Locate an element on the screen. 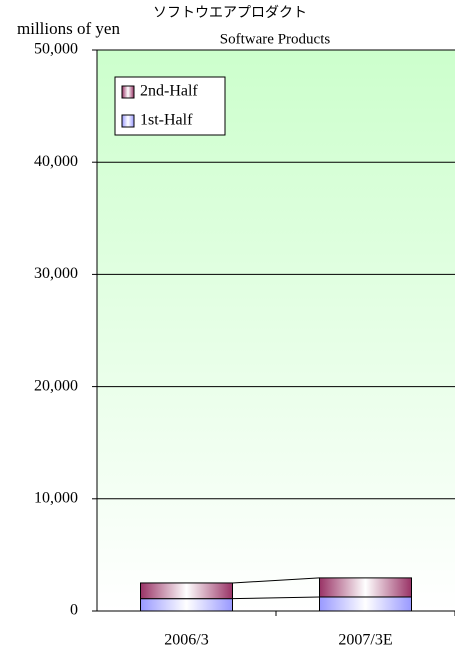 The height and width of the screenshot is (655, 455). x-tick-label: 2007/3E is located at coordinates (365, 640).